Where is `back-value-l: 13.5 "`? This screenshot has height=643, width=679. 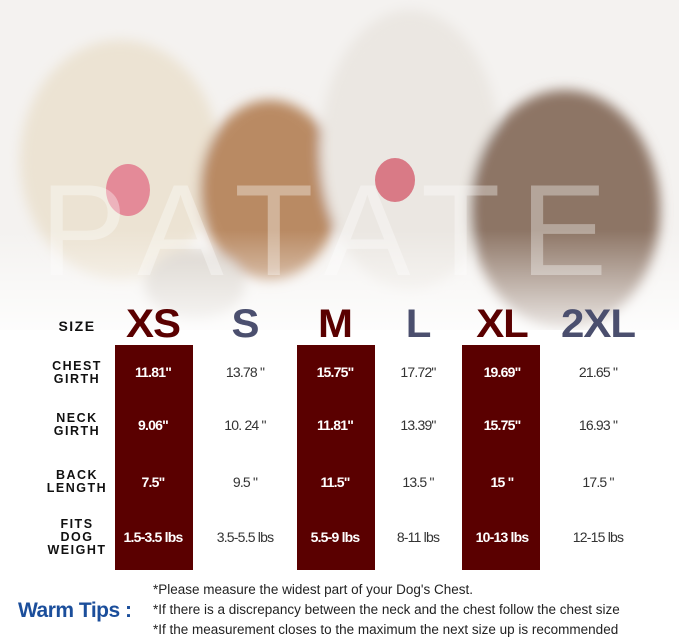 back-value-l: 13.5 " is located at coordinates (418, 482).